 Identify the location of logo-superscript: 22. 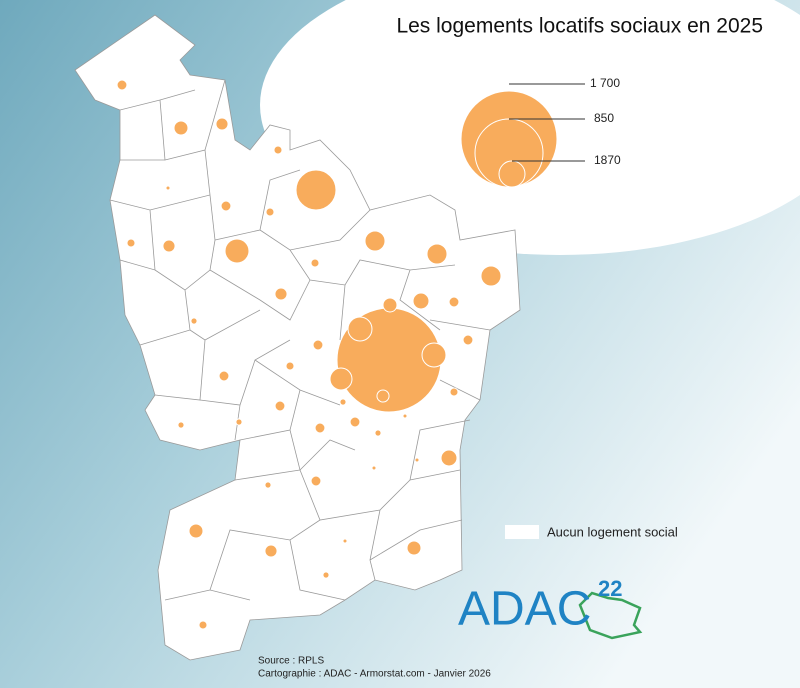
(610, 588).